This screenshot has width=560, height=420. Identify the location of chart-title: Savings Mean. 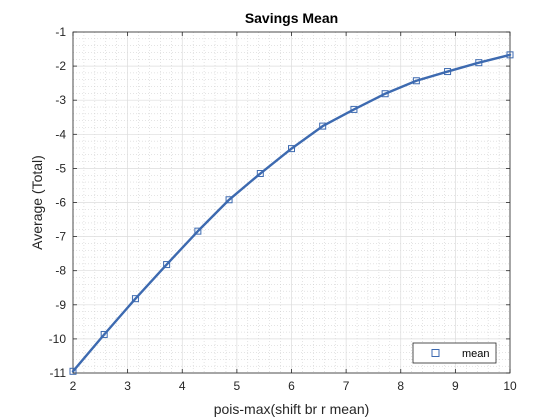
(291, 18).